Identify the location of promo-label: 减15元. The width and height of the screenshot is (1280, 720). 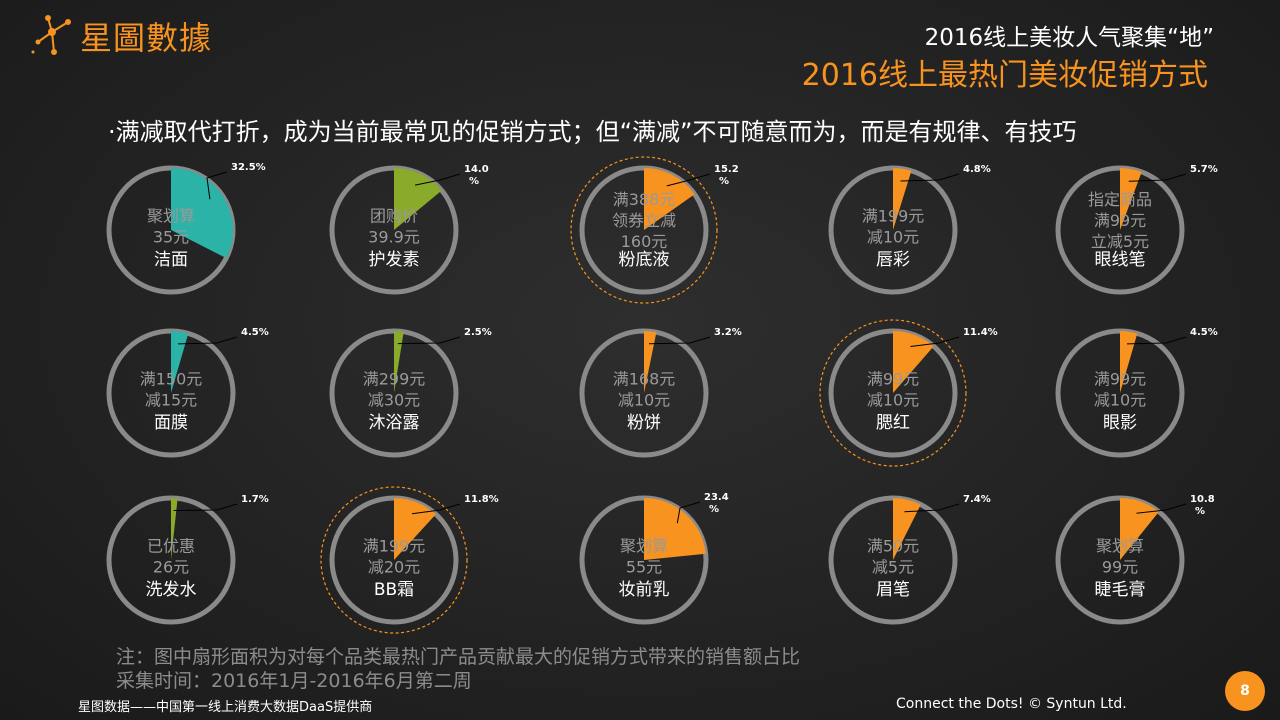
(171, 400).